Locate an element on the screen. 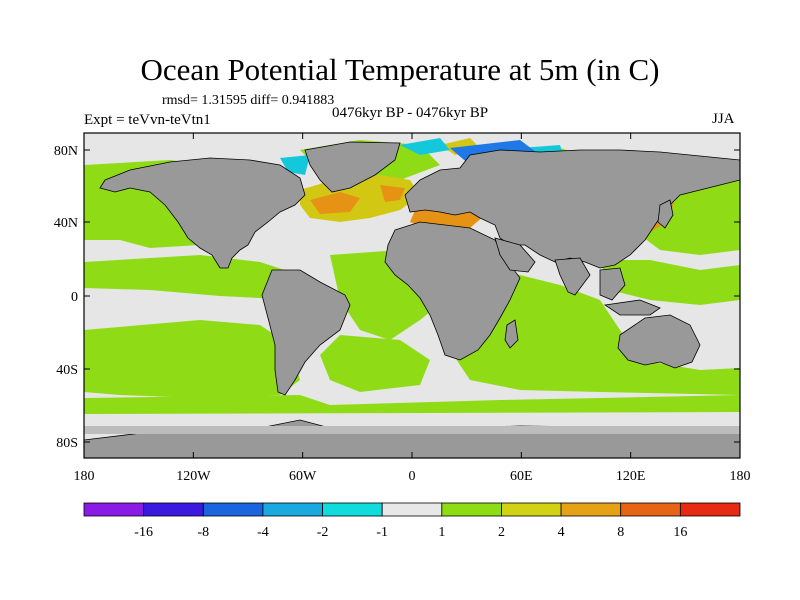 The height and width of the screenshot is (600, 800). map-title: Ocean Potential Temperature at 5m (in C) is located at coordinates (400, 69).